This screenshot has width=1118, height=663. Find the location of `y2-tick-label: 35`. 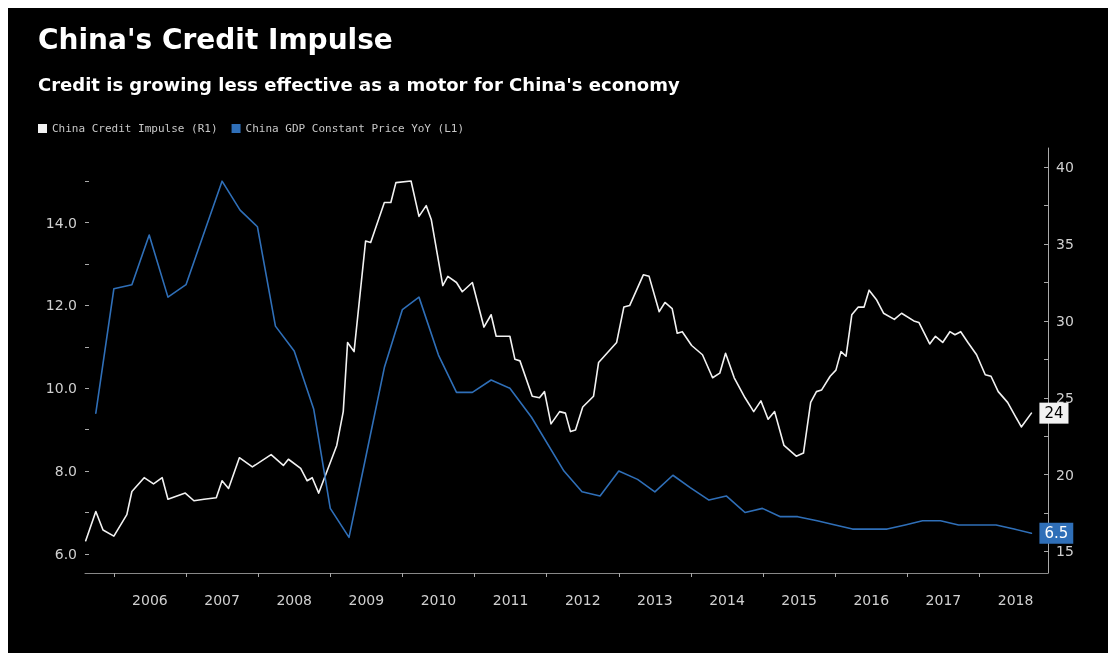

y2-tick-label: 35 is located at coordinates (1065, 244).